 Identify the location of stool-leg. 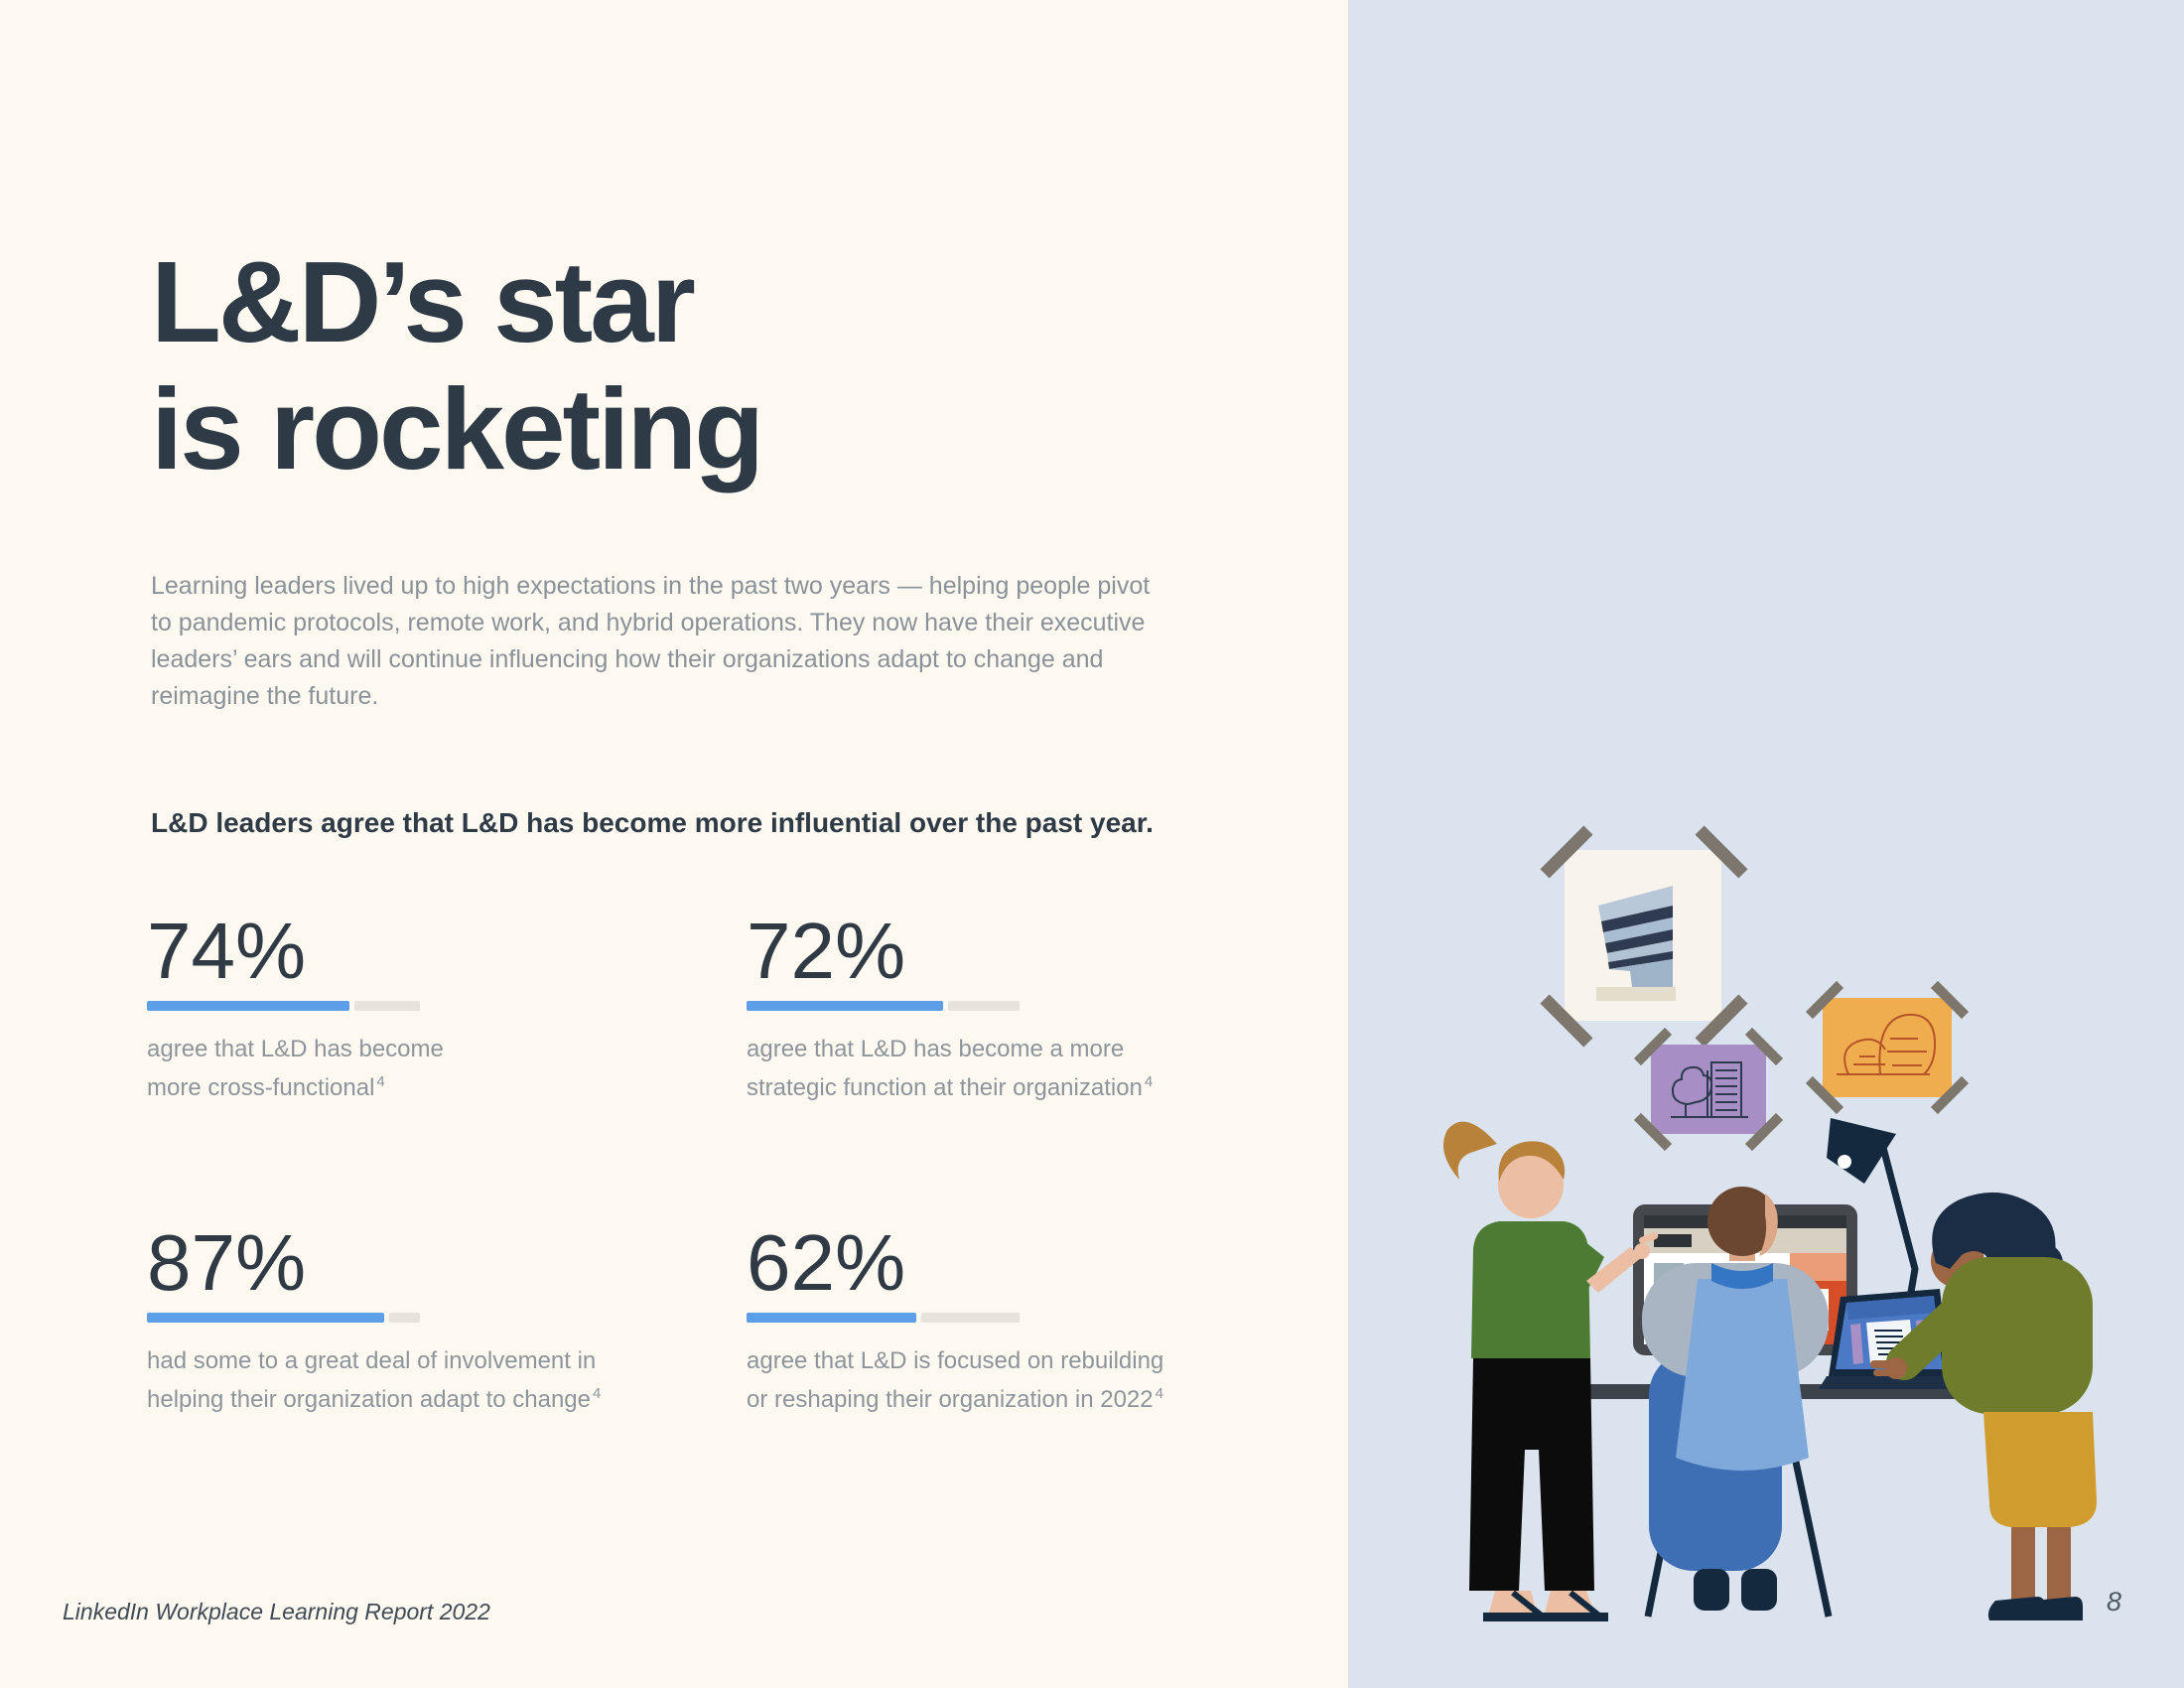
(1811, 1532).